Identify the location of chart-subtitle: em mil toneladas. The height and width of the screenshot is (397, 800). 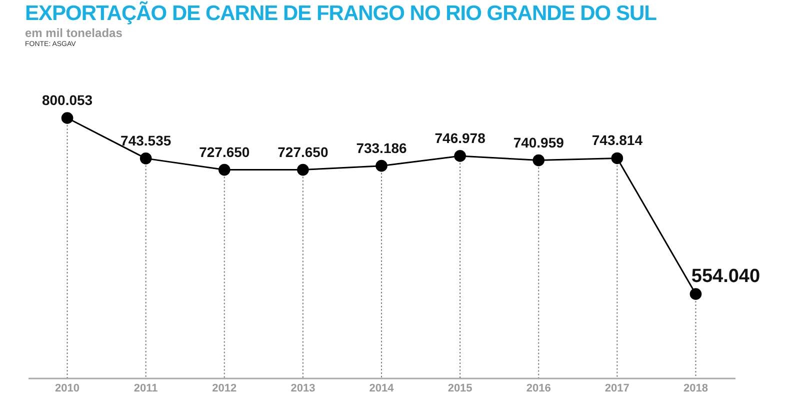
(74, 33).